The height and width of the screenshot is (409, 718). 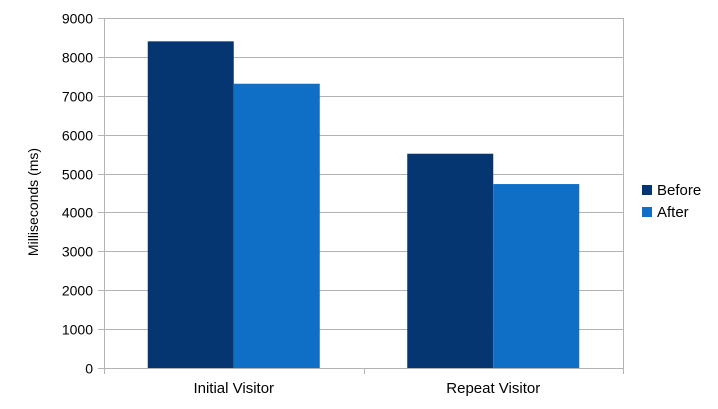 I want to click on x-category-label: Repeat Visitor, so click(x=493, y=388).